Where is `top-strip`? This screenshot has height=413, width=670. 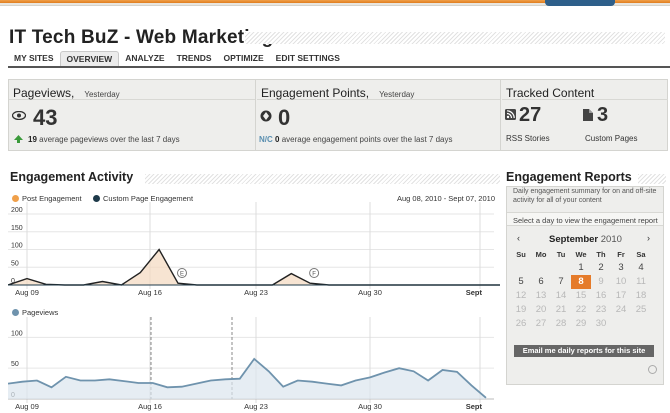
top-strip is located at coordinates (335, 3).